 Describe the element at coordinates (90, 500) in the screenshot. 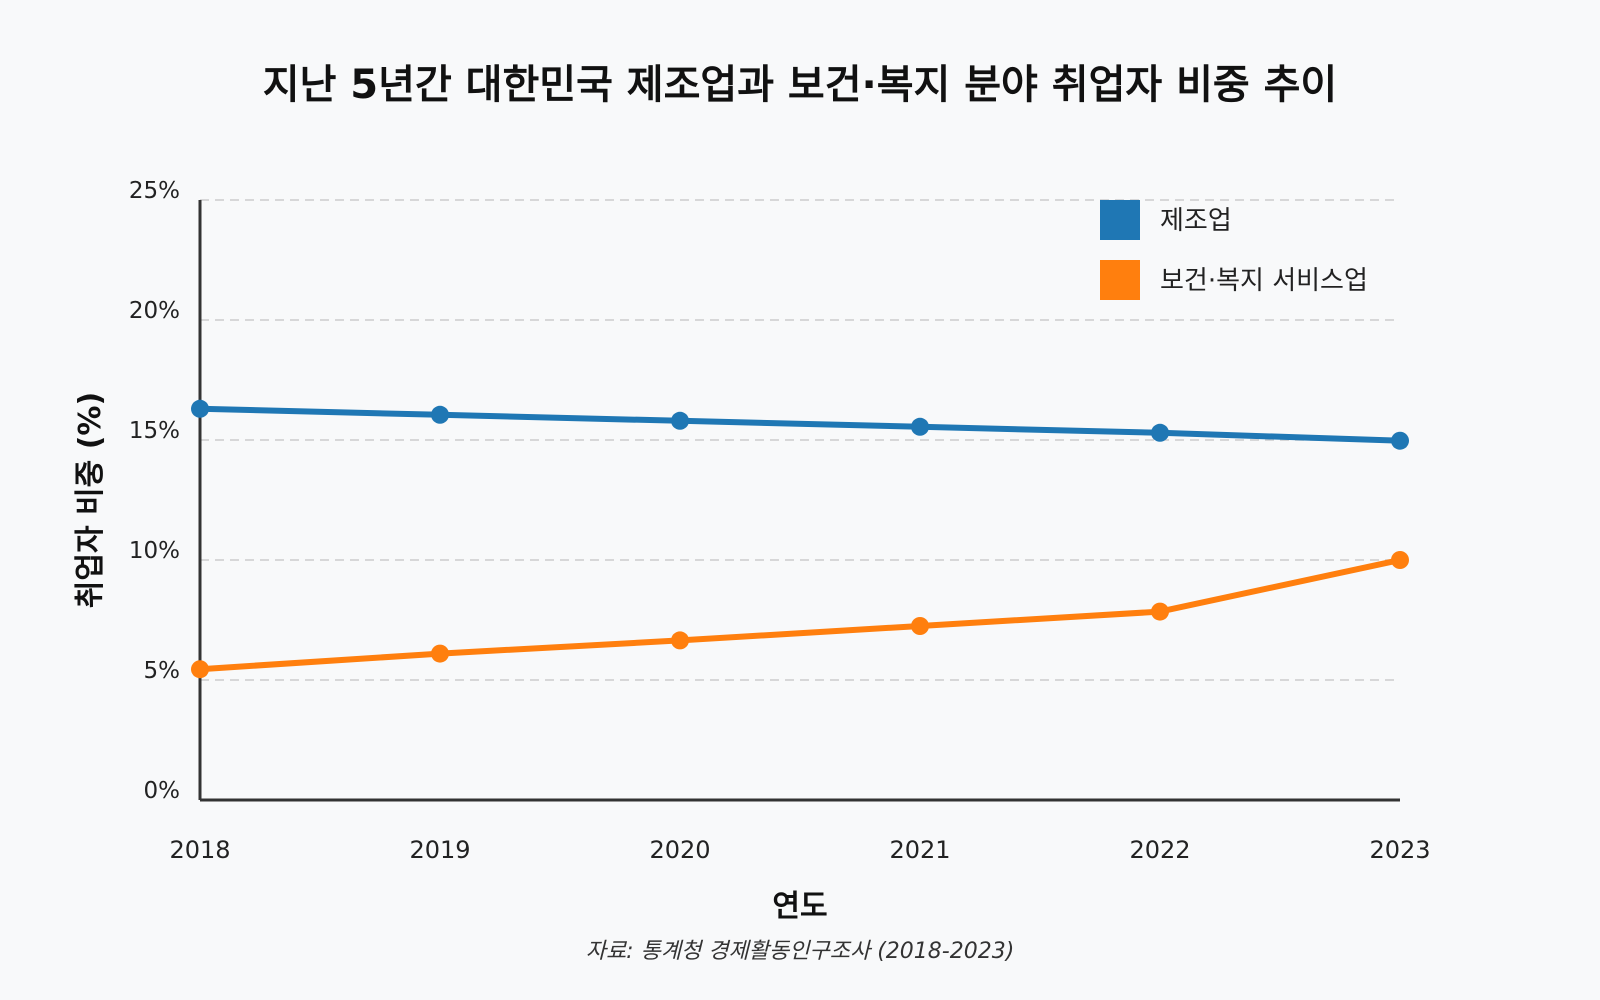

I see `y-axis-label: 취업자 비중 (%)` at that location.